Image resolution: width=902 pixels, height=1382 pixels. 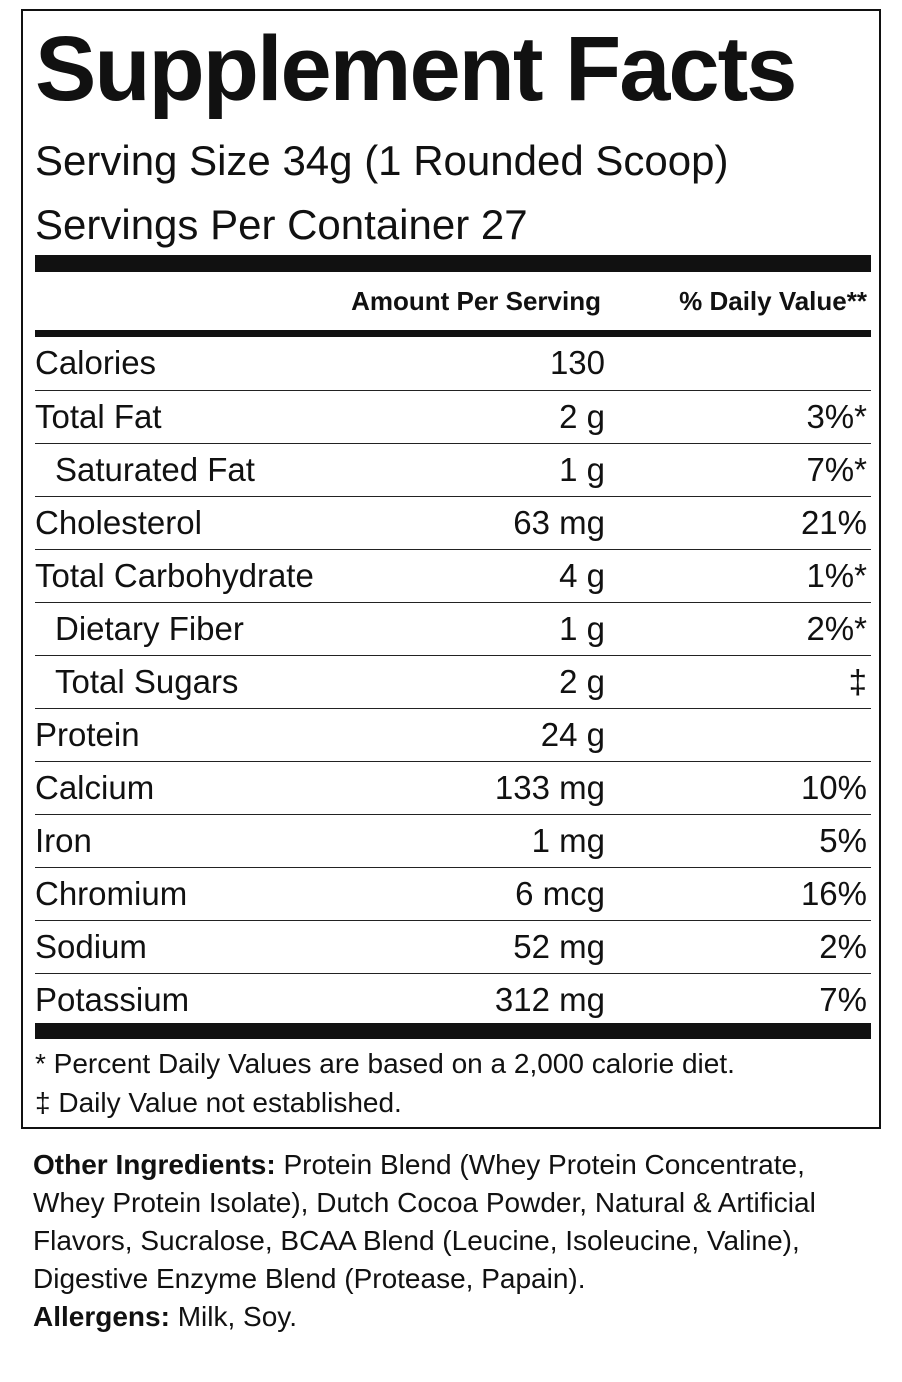 What do you see at coordinates (87, 734) in the screenshot?
I see `nutrient-name: Protein` at bounding box center [87, 734].